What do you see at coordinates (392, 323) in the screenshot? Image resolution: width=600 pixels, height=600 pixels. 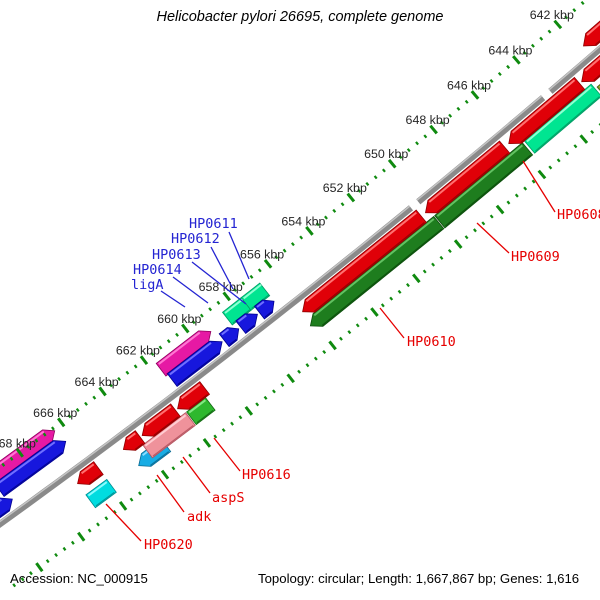 I see `callout-line-HP0610` at bounding box center [392, 323].